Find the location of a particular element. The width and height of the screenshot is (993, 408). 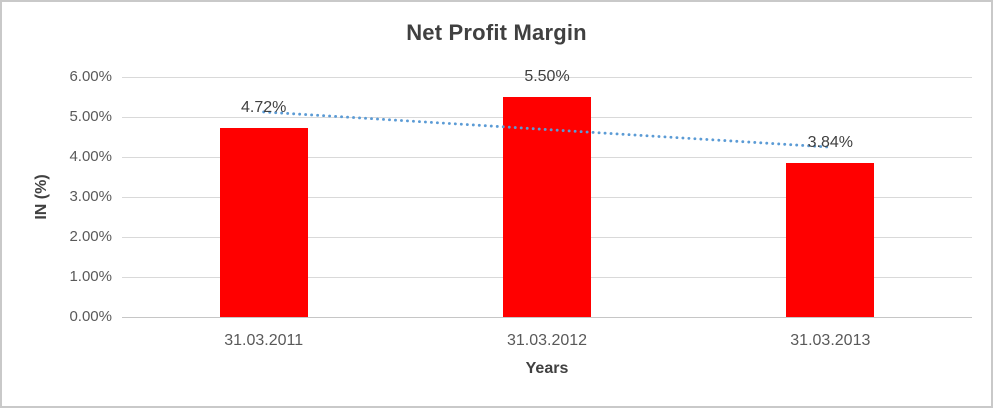

y-tick-label: 0.00% is located at coordinates (90, 316).